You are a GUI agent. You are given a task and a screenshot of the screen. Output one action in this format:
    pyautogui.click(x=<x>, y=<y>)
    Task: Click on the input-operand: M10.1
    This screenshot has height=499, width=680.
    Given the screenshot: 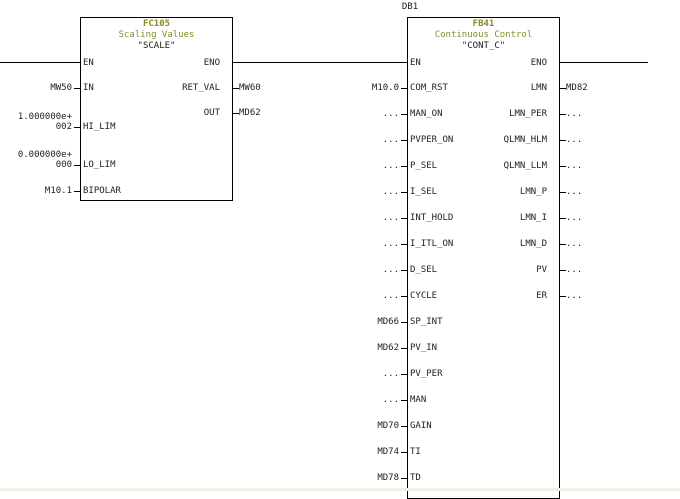 What is the action you would take?
    pyautogui.click(x=58, y=191)
    